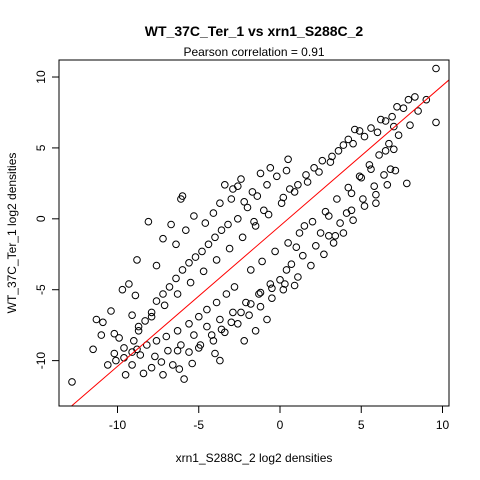 The height and width of the screenshot is (480, 480). What do you see at coordinates (41, 147) in the screenshot?
I see `y-tick-label-3: 5` at bounding box center [41, 147].